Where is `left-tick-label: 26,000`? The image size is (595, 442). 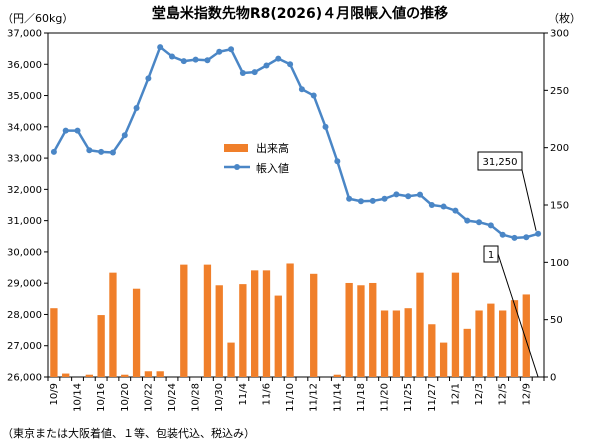
left-tick-label: 26,000 is located at coordinates (24, 378).